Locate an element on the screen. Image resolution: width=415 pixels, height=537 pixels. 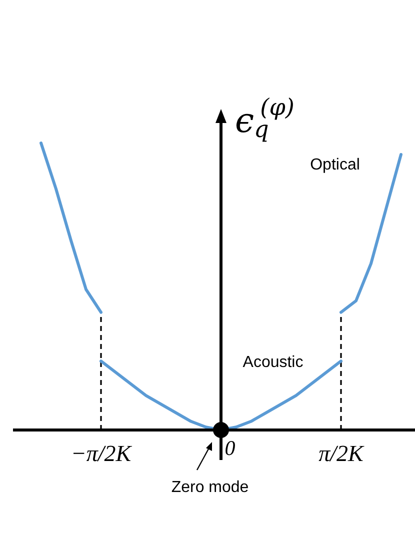
x-tick-label: π/2K is located at coordinates (342, 453).